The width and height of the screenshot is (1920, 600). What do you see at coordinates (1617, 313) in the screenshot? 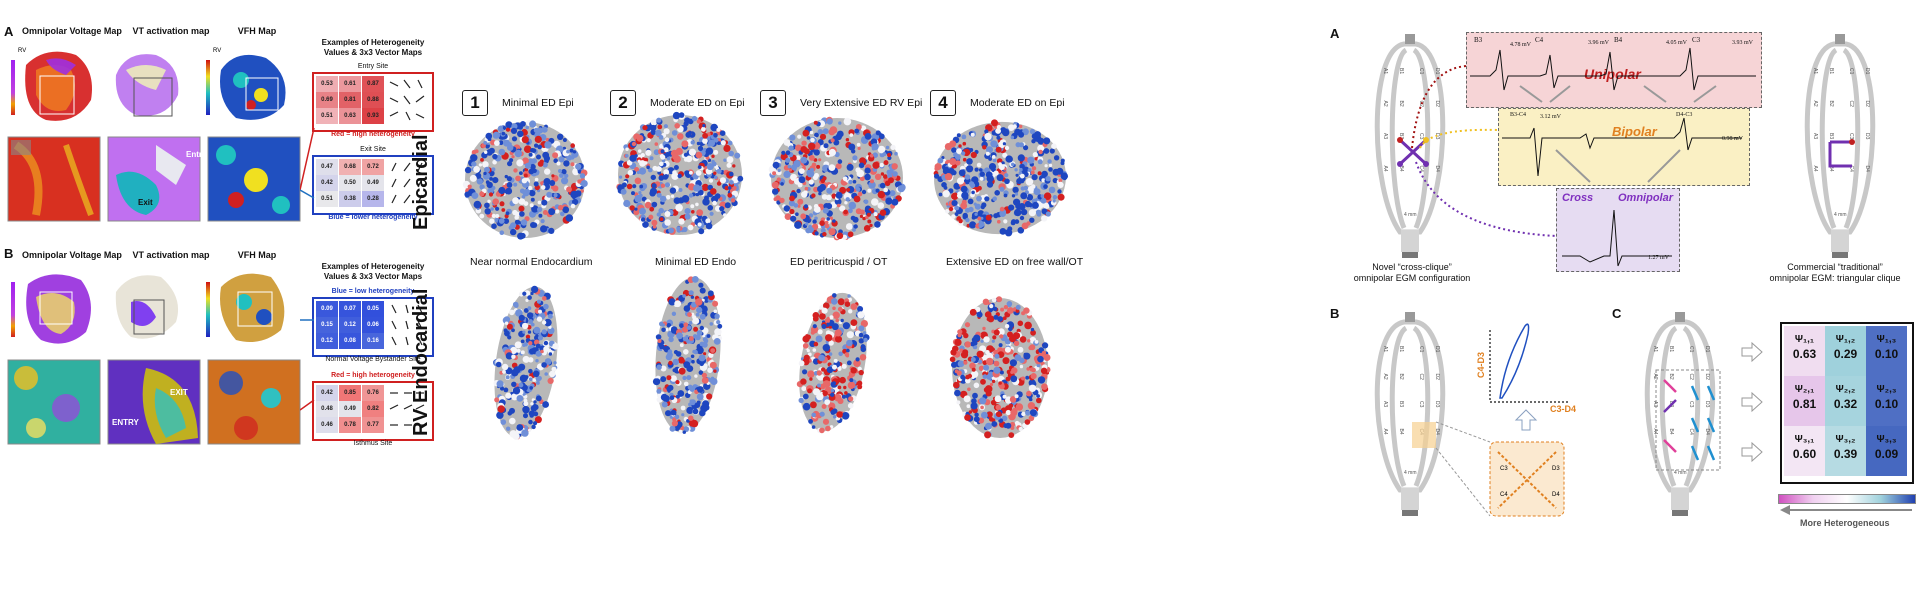
I see `right-panel-label-c: C` at bounding box center [1617, 313].